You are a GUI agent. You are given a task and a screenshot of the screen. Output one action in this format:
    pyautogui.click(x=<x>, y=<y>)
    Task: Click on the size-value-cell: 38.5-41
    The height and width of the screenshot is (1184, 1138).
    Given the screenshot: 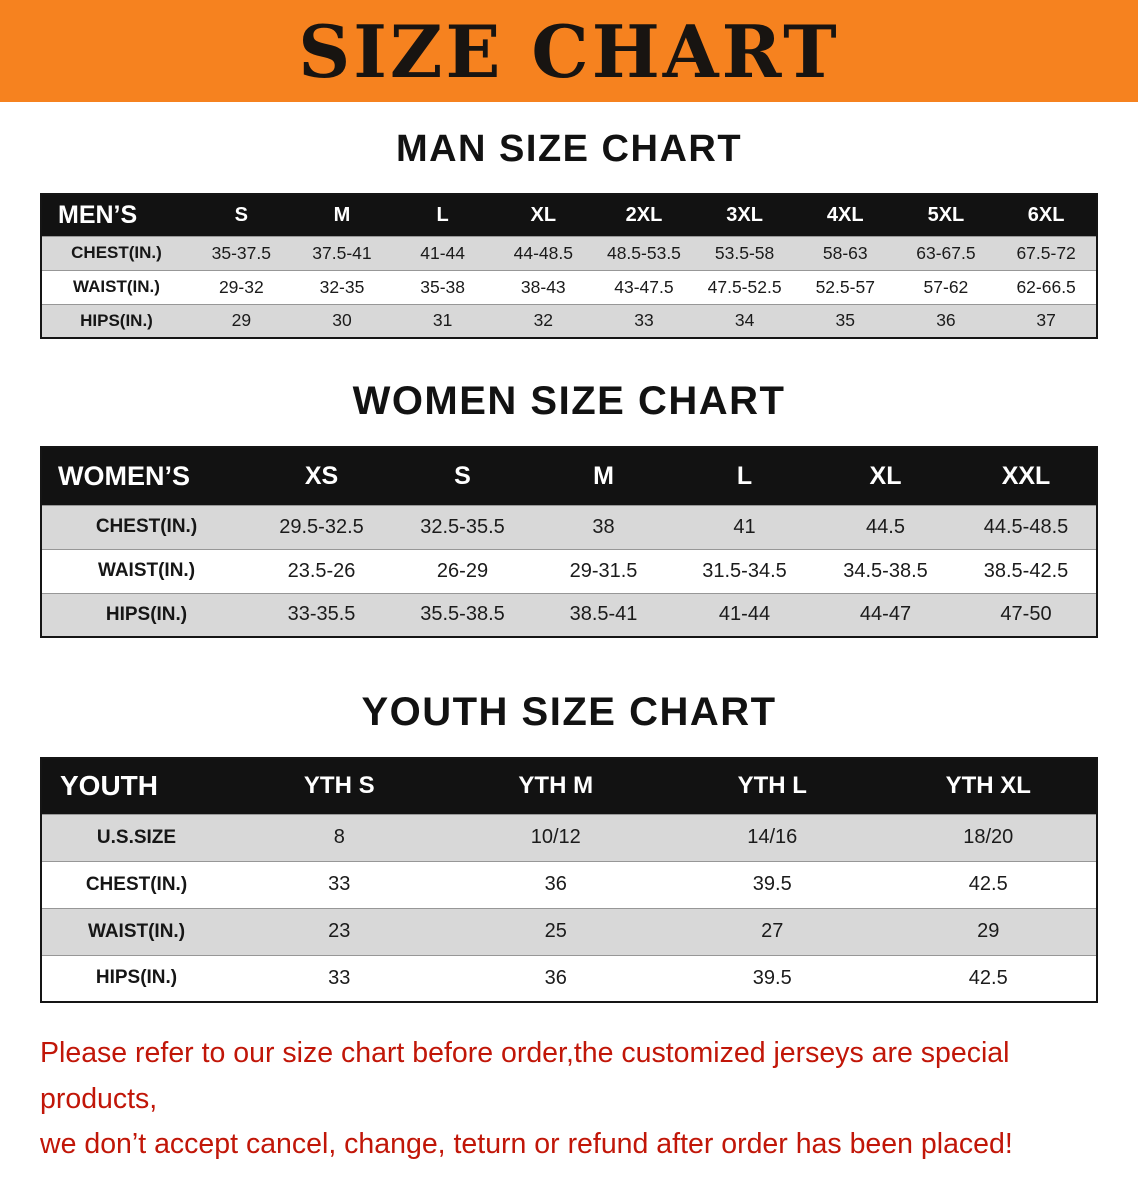 What is the action you would take?
    pyautogui.click(x=603, y=614)
    